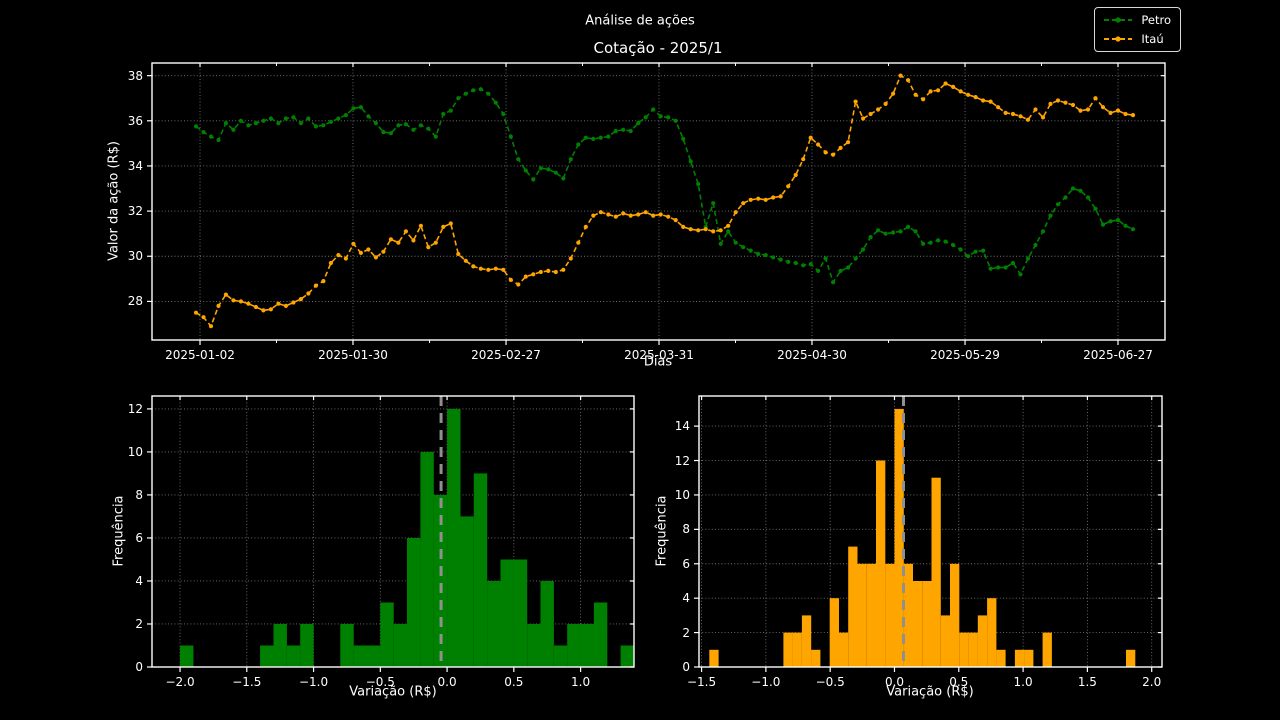 The image size is (1280, 720). I want to click on y-tick-label: 30, so click(135, 256).